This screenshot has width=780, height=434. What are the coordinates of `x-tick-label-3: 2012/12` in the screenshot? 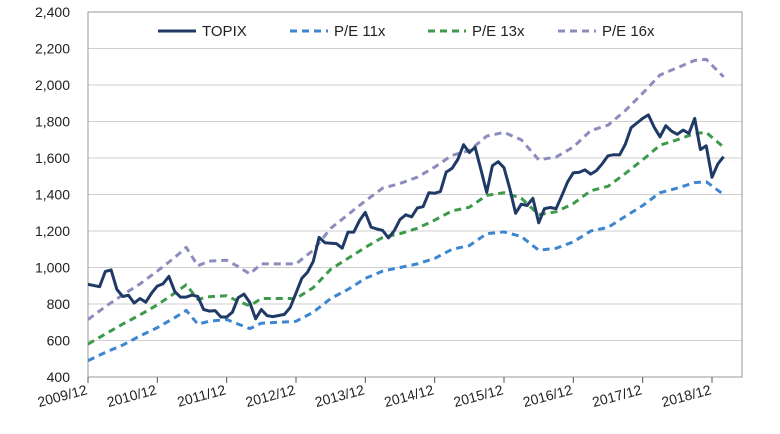 It's located at (270, 395).